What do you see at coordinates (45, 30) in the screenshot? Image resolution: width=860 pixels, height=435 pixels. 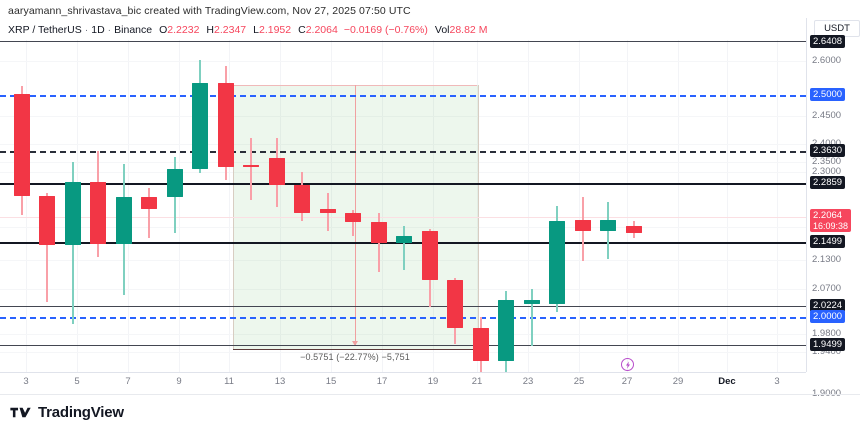 I see `symbol-name: XRP / TetherUS` at bounding box center [45, 30].